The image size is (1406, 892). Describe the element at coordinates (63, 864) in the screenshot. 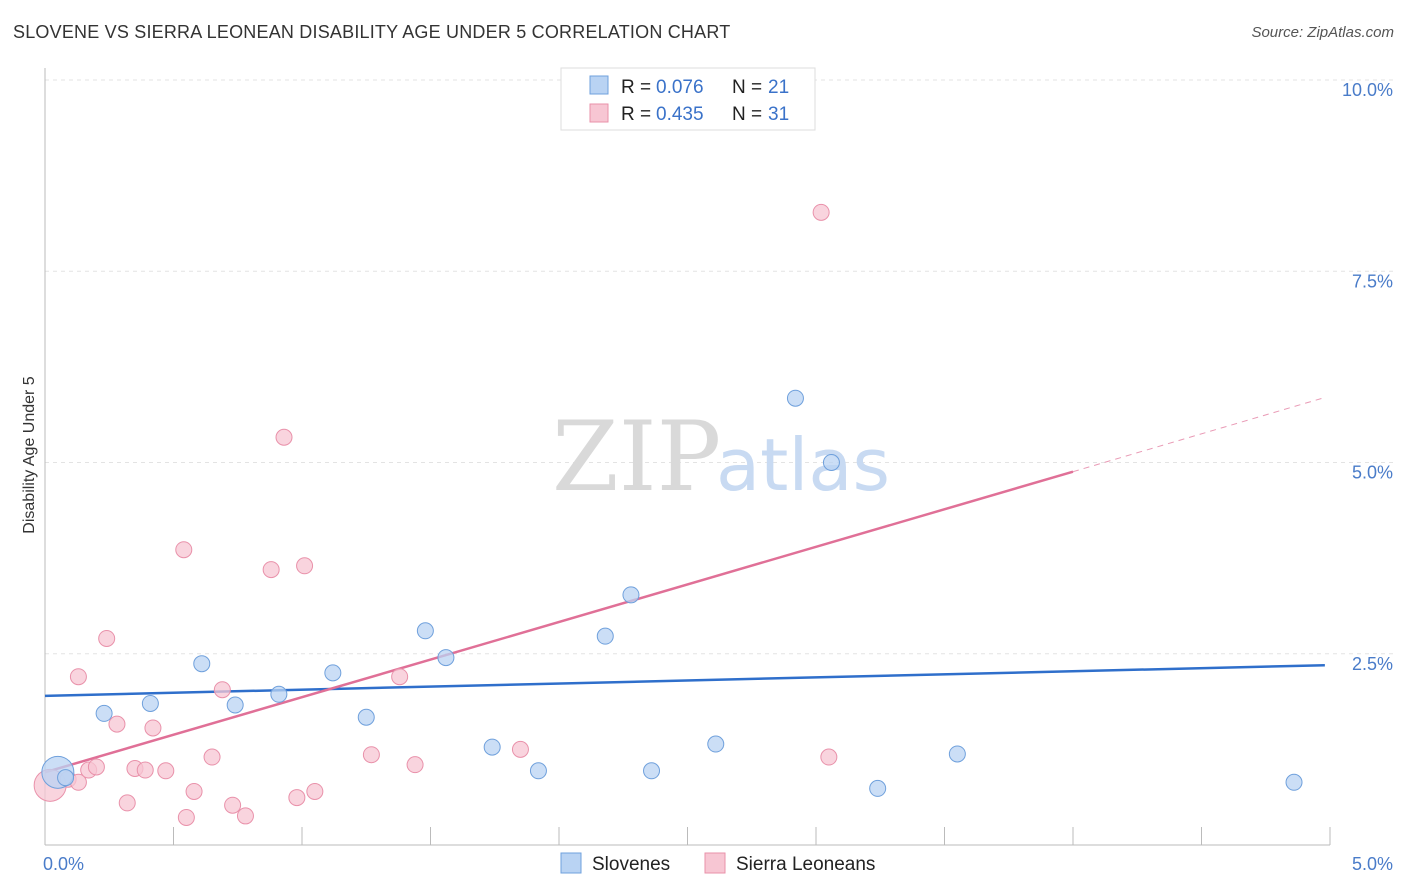

I see `x-tick-label: 0.0%` at that location.